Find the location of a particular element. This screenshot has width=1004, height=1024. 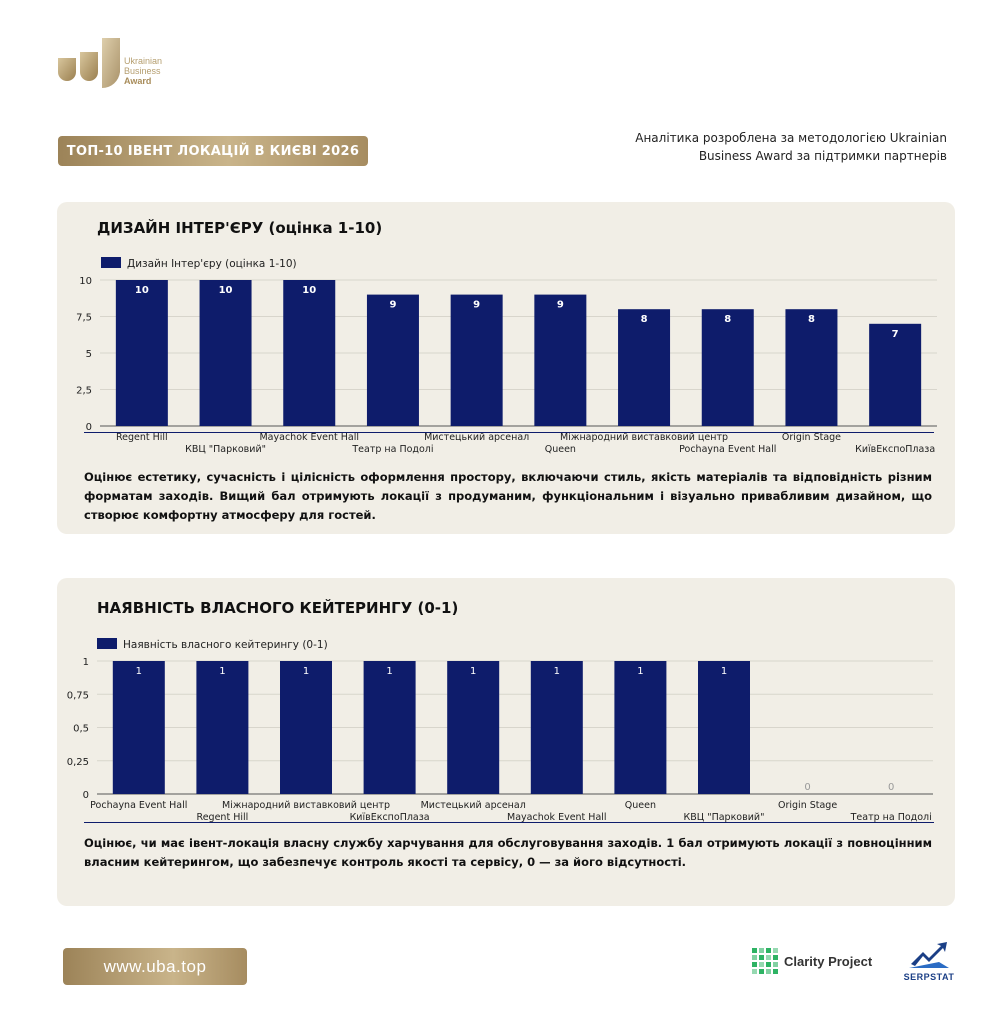

legend-label: Наявність власного кейтерингу (0-1) is located at coordinates (225, 645).